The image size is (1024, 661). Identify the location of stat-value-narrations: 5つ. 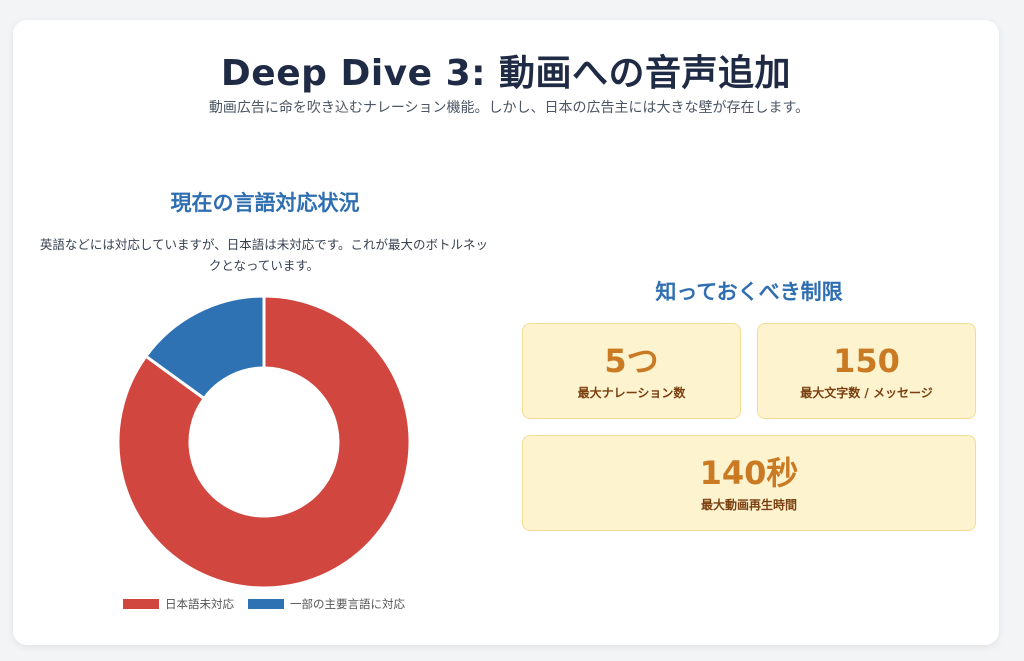
(631, 361).